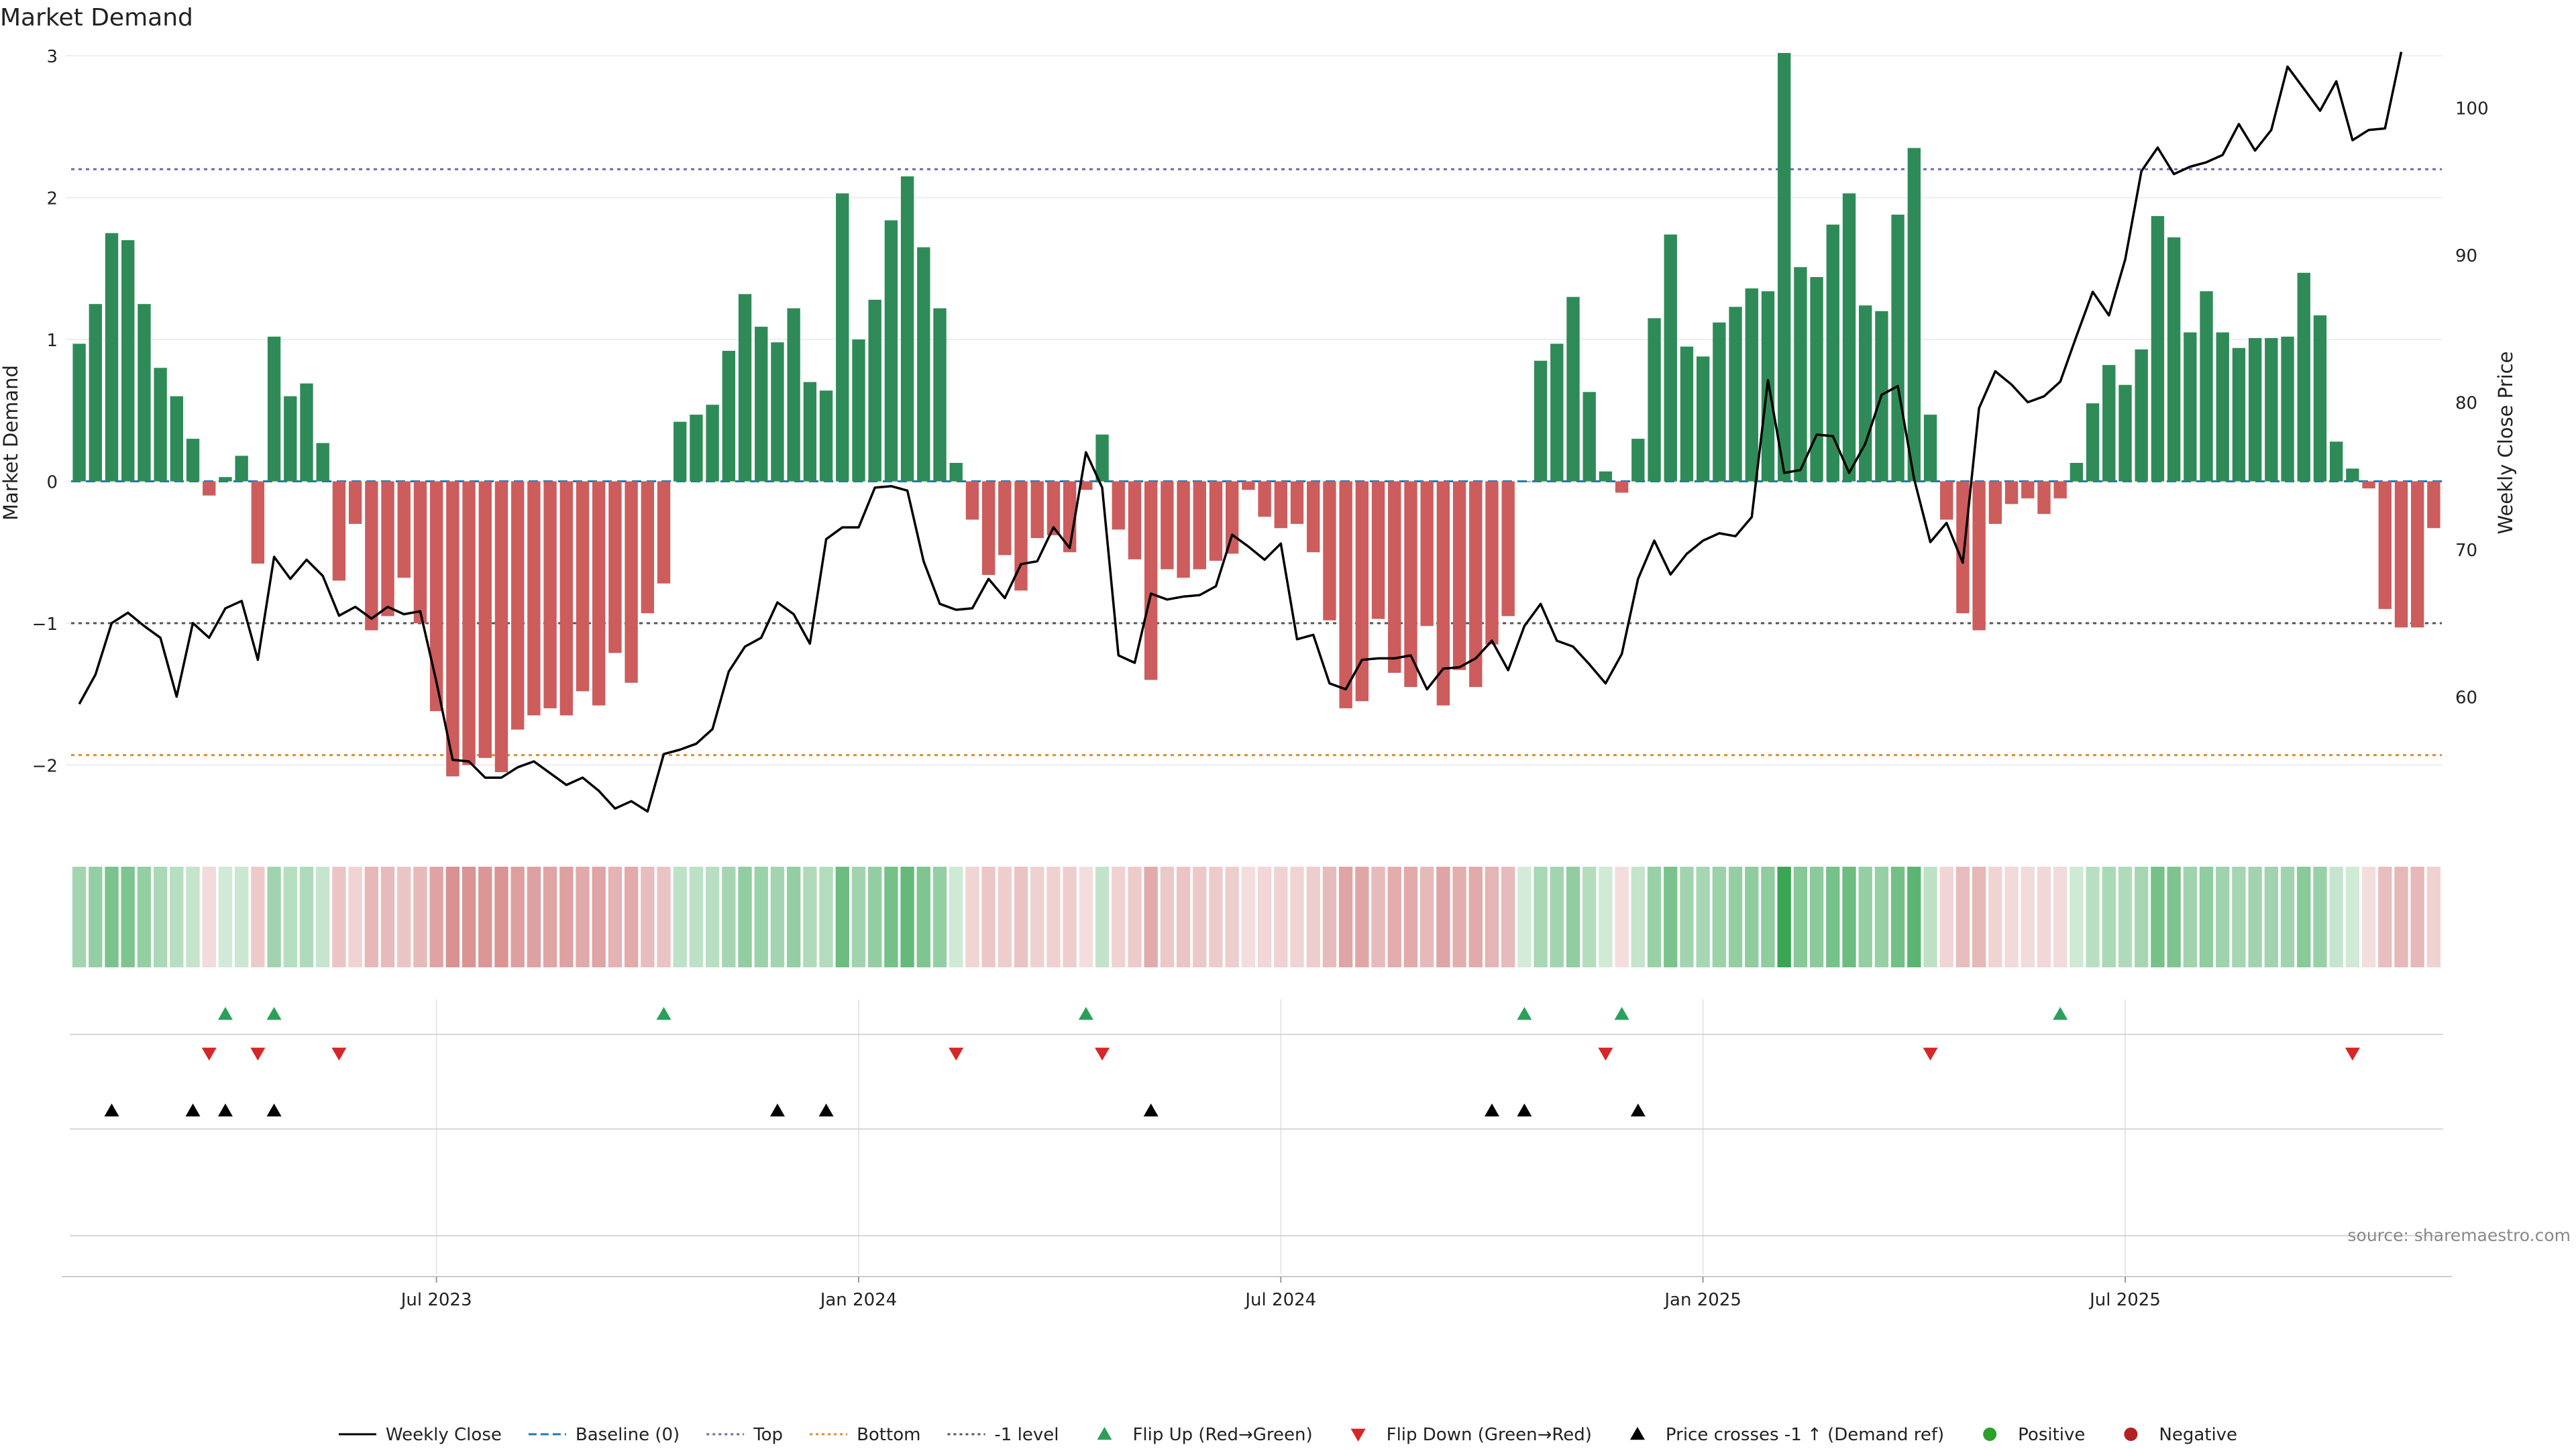 The height and width of the screenshot is (1449, 2576). Describe the element at coordinates (52, 483) in the screenshot. I see `left-tick-label: 0` at that location.